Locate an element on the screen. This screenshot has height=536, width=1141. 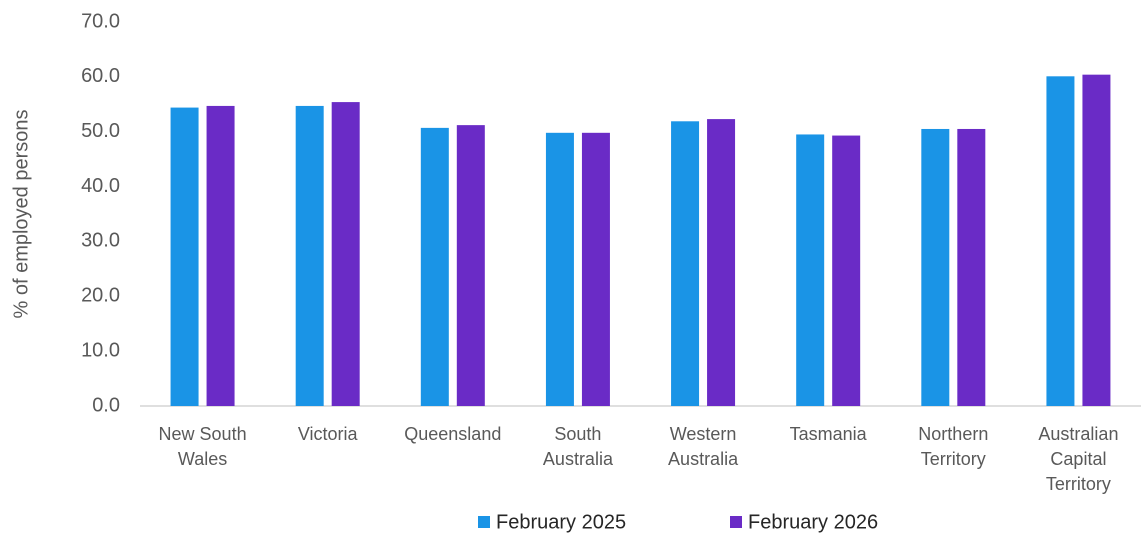
x-tick-label: South Australia is located at coordinates (578, 446).